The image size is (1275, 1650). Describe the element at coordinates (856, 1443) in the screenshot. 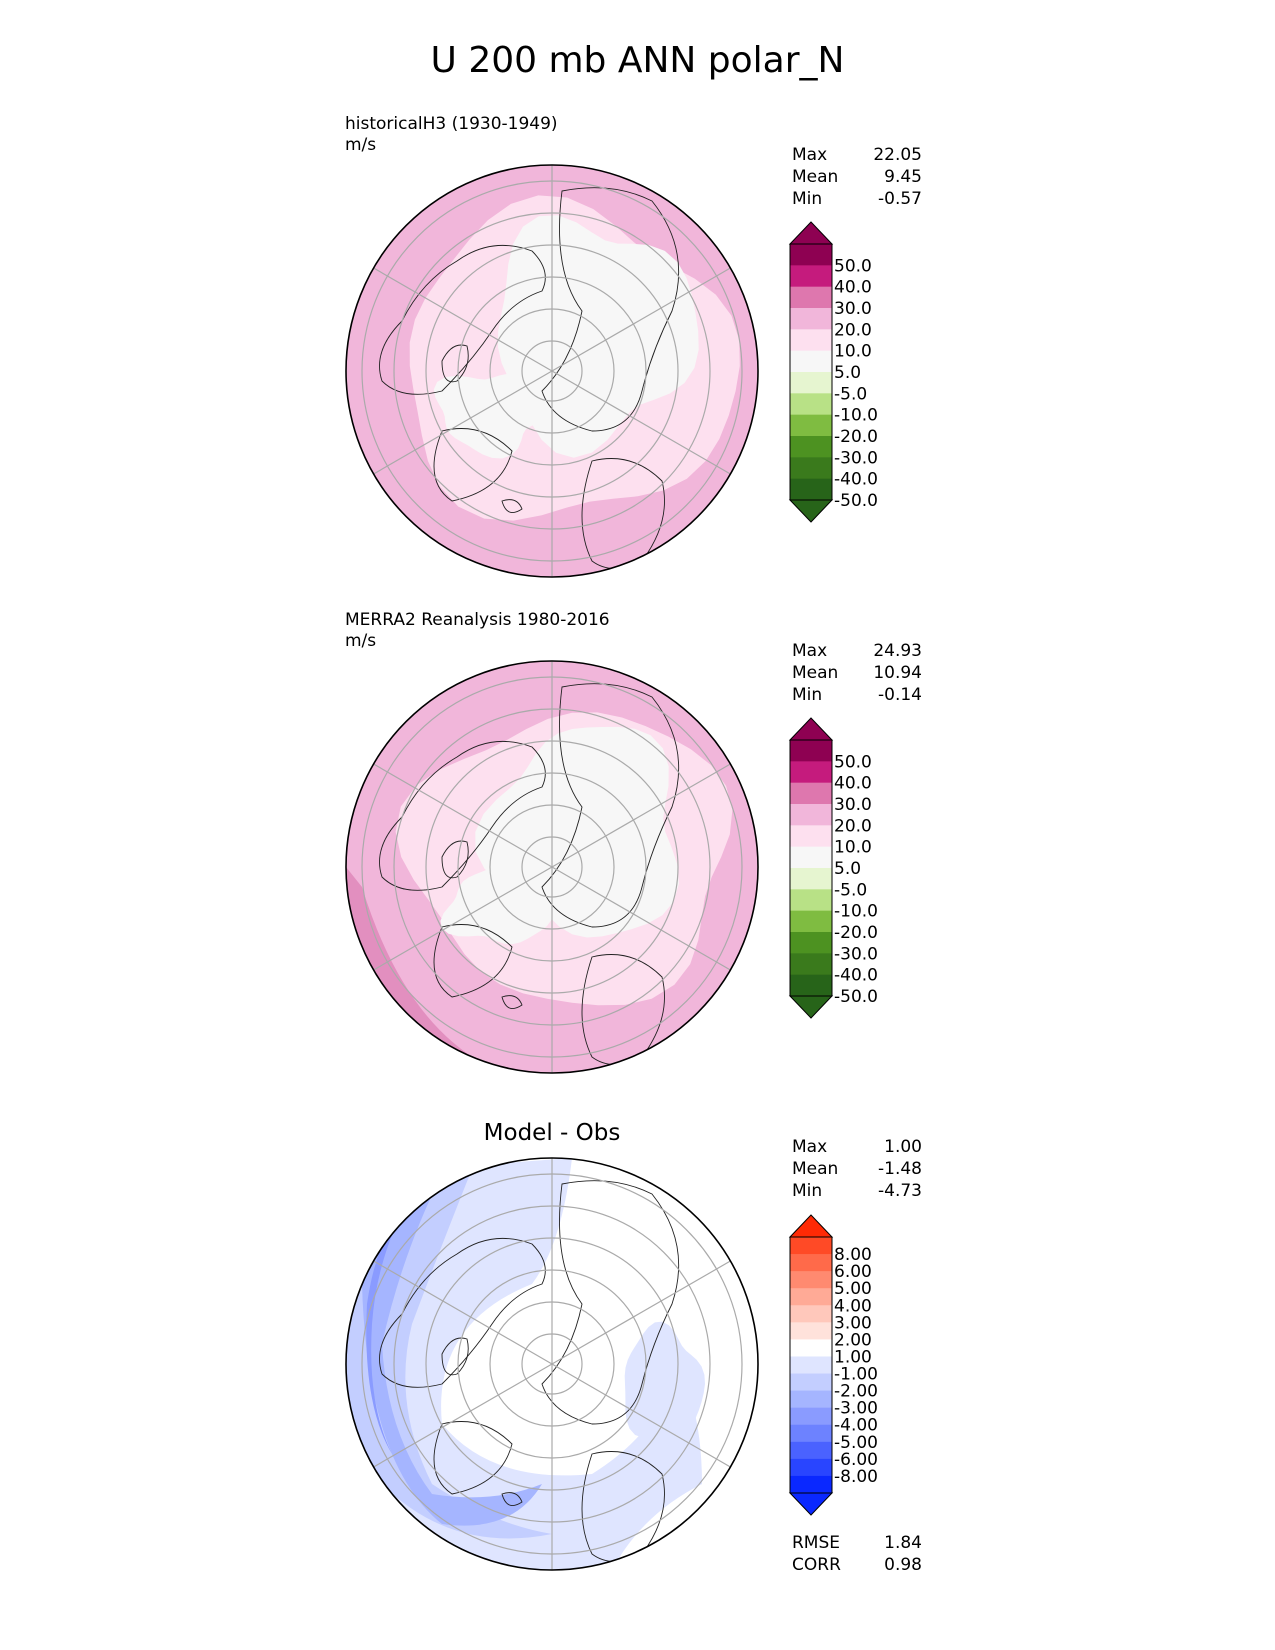

I see `colorbar-tick-label: -5.00` at that location.